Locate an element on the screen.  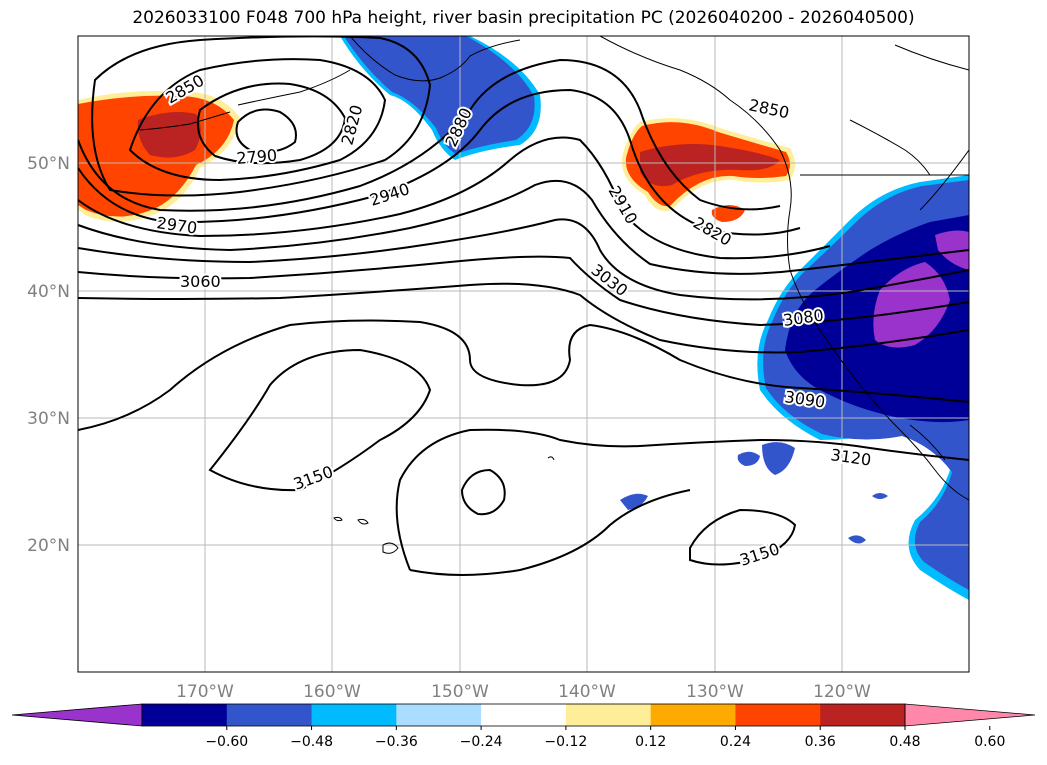
colorbar-tick-label: 0.60 is located at coordinates (989, 742).